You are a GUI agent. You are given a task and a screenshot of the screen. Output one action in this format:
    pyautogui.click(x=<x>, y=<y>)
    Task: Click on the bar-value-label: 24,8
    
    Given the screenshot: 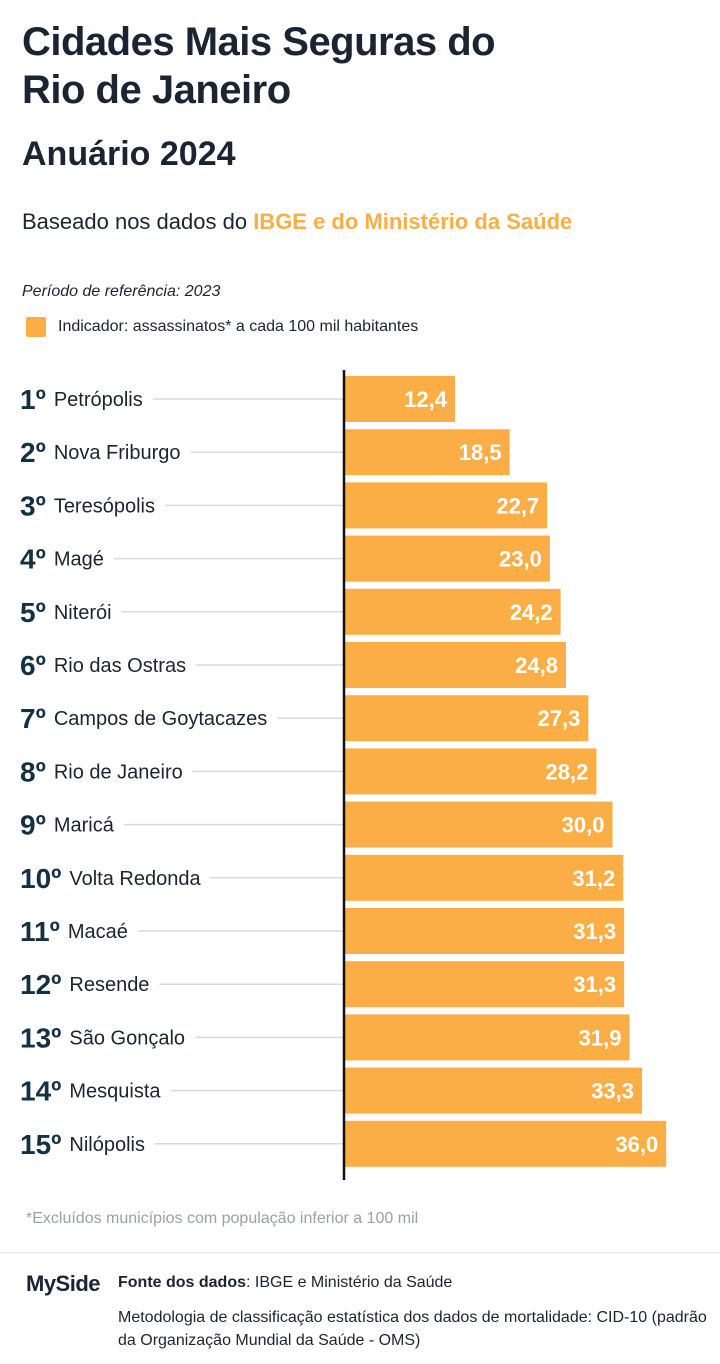 What is the action you would take?
    pyautogui.click(x=536, y=665)
    